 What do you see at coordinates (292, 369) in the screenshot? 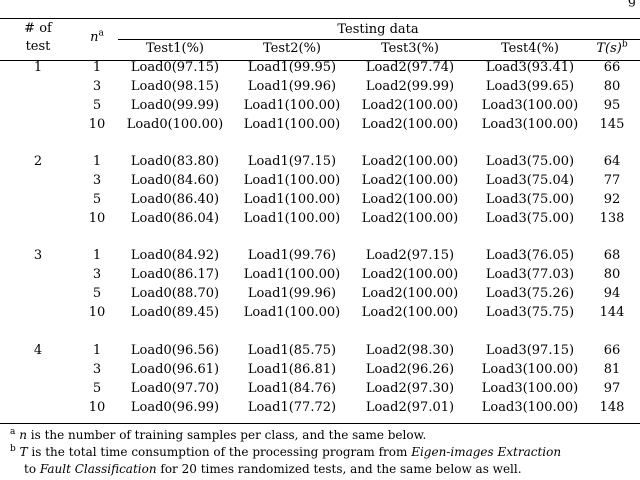
I see `test2-cell: Load1(86.81)` at bounding box center [292, 369].